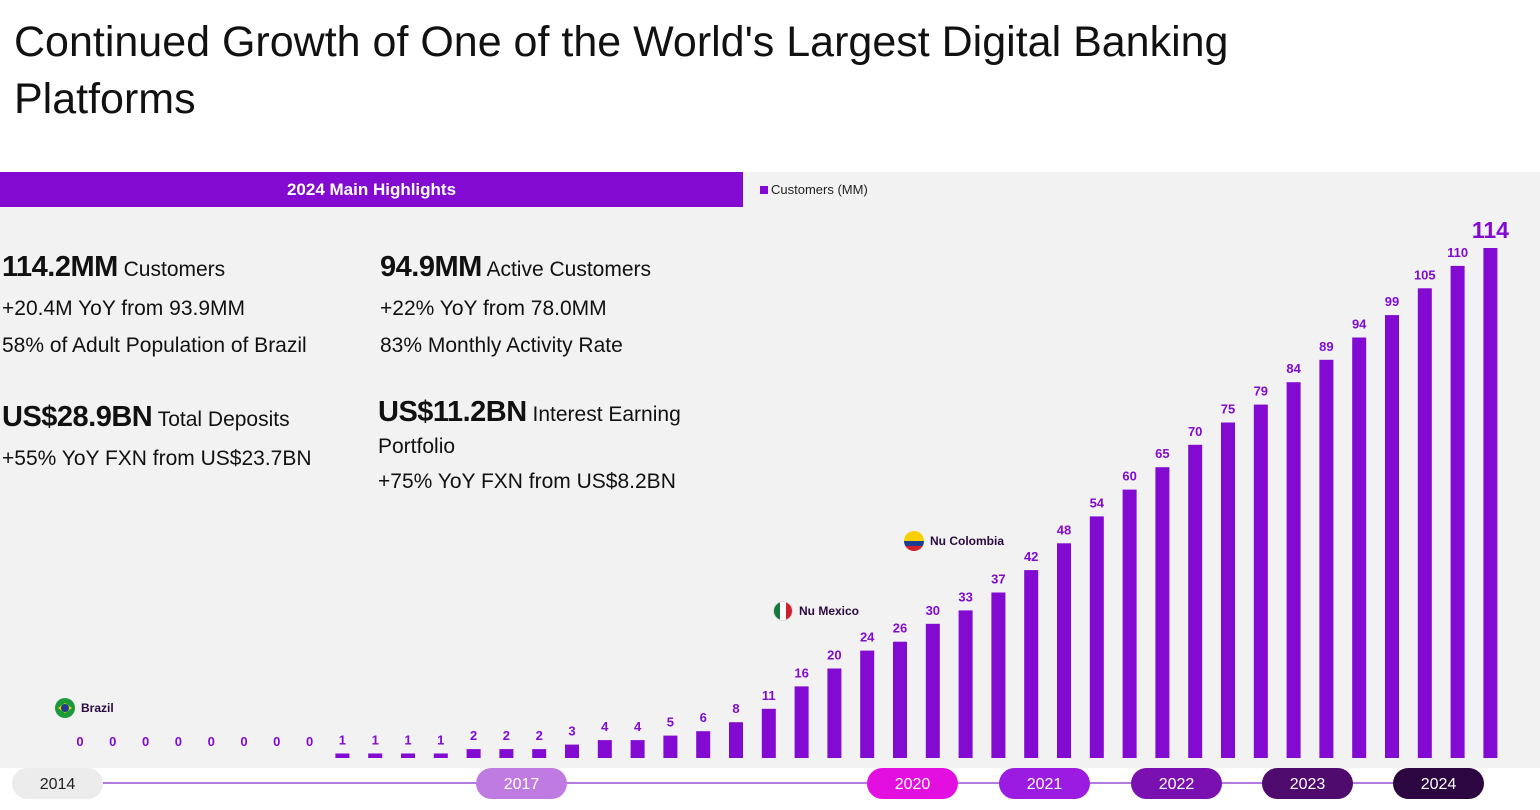 This screenshot has width=1540, height=810. What do you see at coordinates (1490, 230) in the screenshot?
I see `bar-label: 114` at bounding box center [1490, 230].